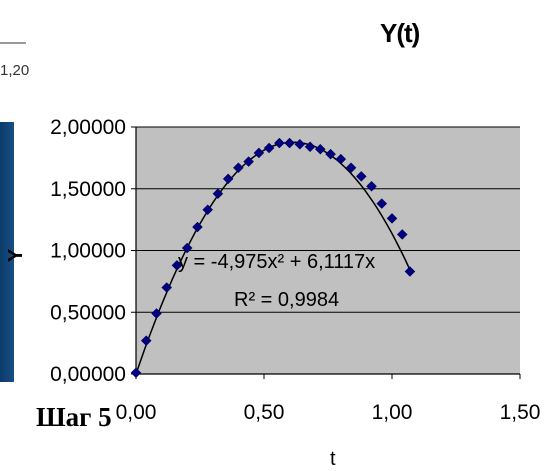 The width and height of the screenshot is (548, 471). What do you see at coordinates (88, 312) in the screenshot?
I see `y-tick-label: 0,50000` at bounding box center [88, 312].